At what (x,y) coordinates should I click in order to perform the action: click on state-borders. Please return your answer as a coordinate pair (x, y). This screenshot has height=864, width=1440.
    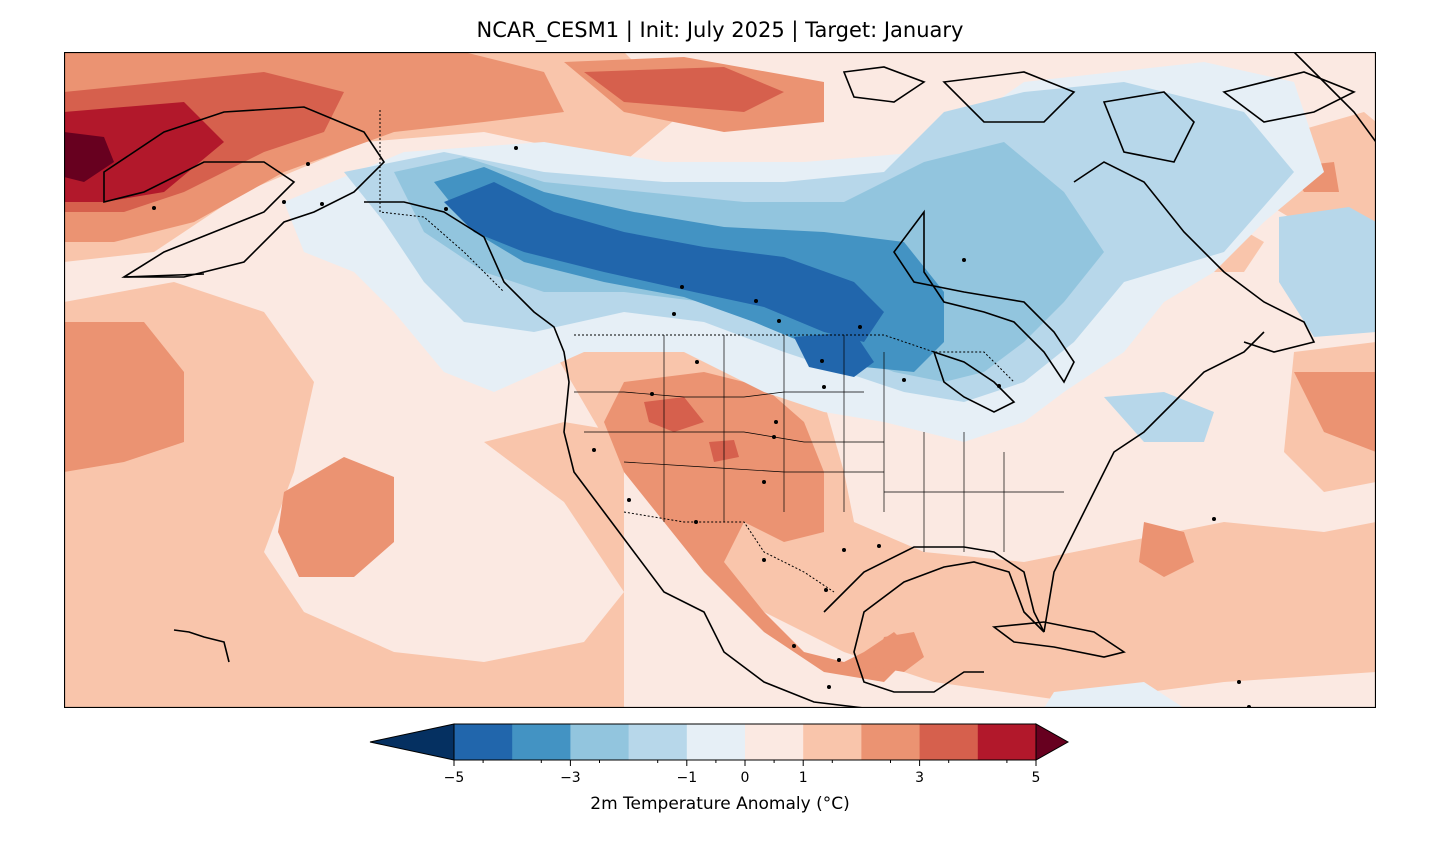
    Looking at the image, I should click on (819, 443).